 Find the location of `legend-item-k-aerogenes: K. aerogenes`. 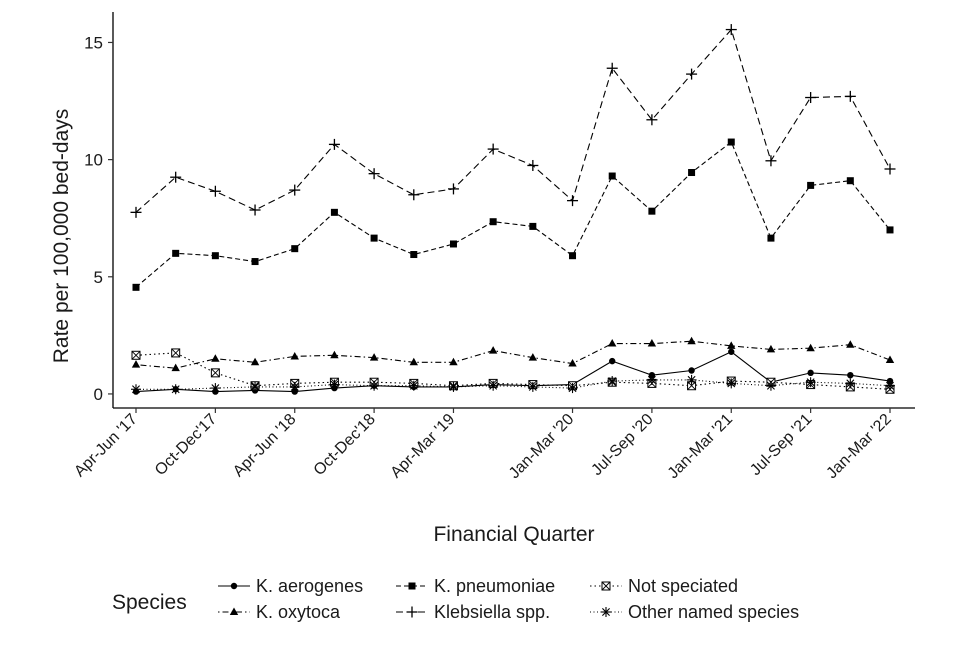

legend-item-k-aerogenes: K. aerogenes is located at coordinates (290, 586).